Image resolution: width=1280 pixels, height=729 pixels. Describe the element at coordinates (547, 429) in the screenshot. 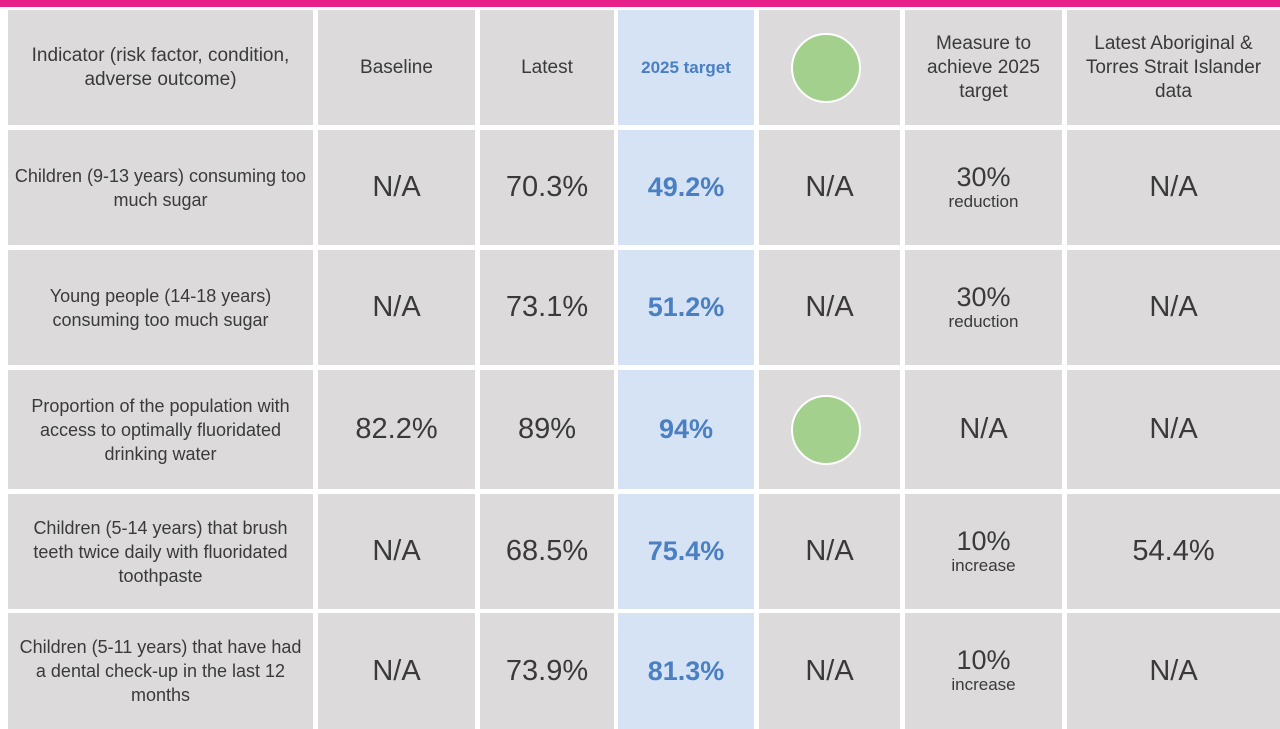

I see `latest-cell: 89%` at that location.